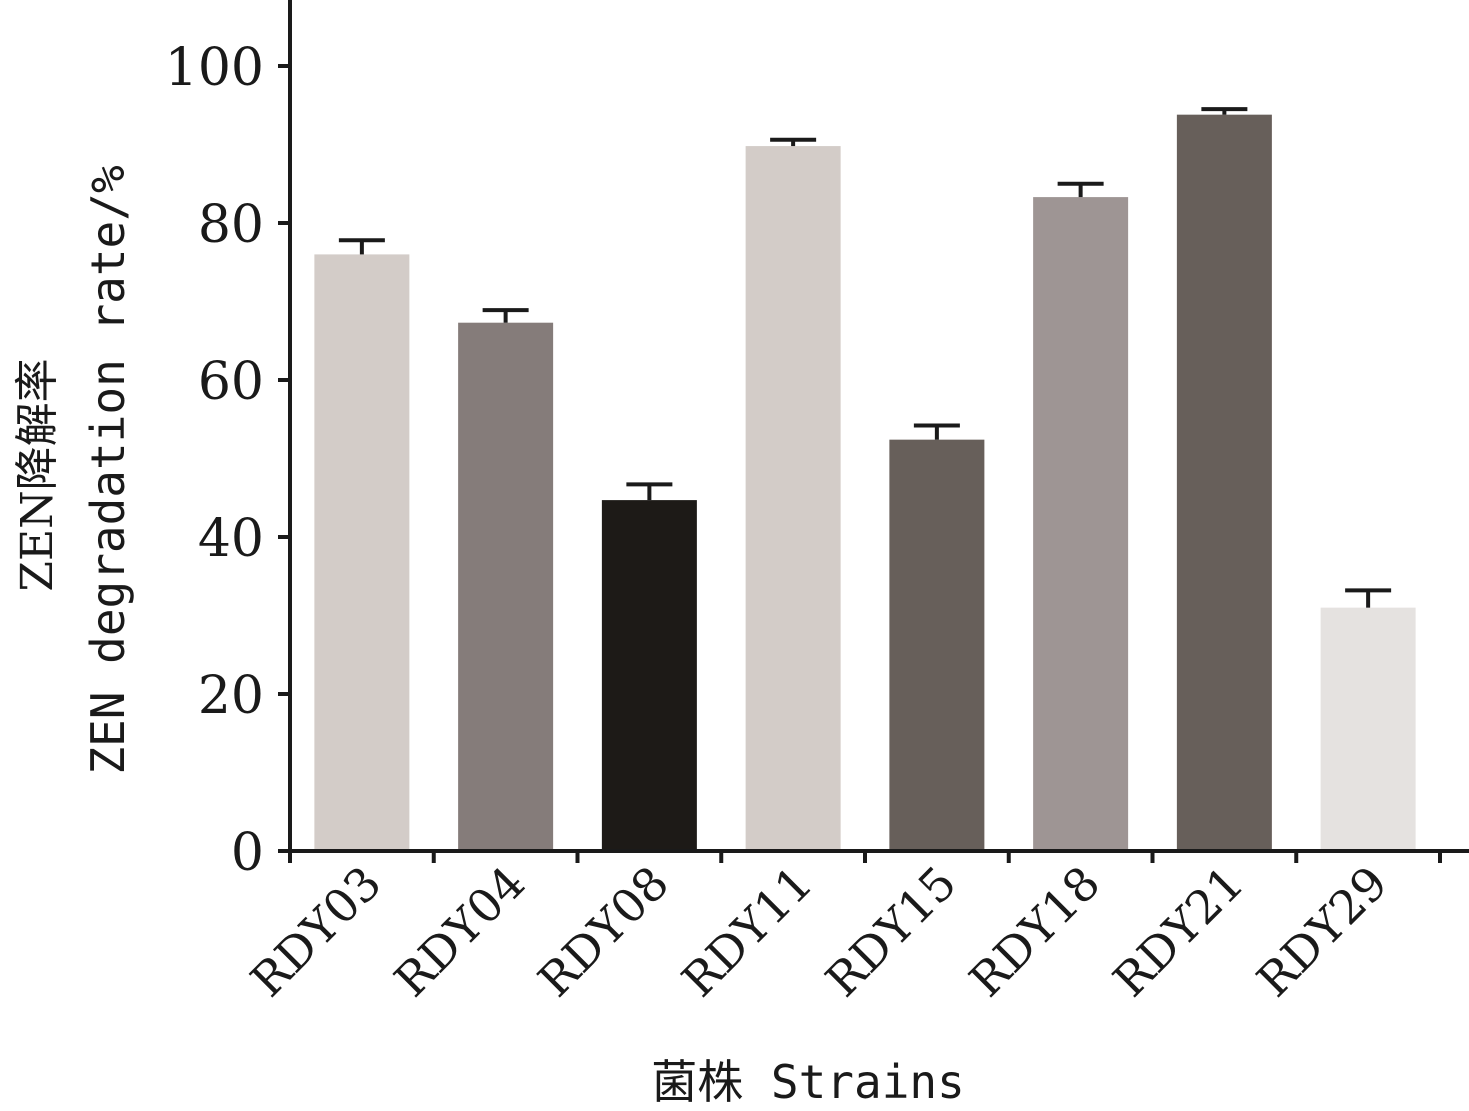 This screenshot has width=1469, height=1111. Describe the element at coordinates (1322, 932) in the screenshot. I see `x-tick-label-rdy29: RDY29` at that location.